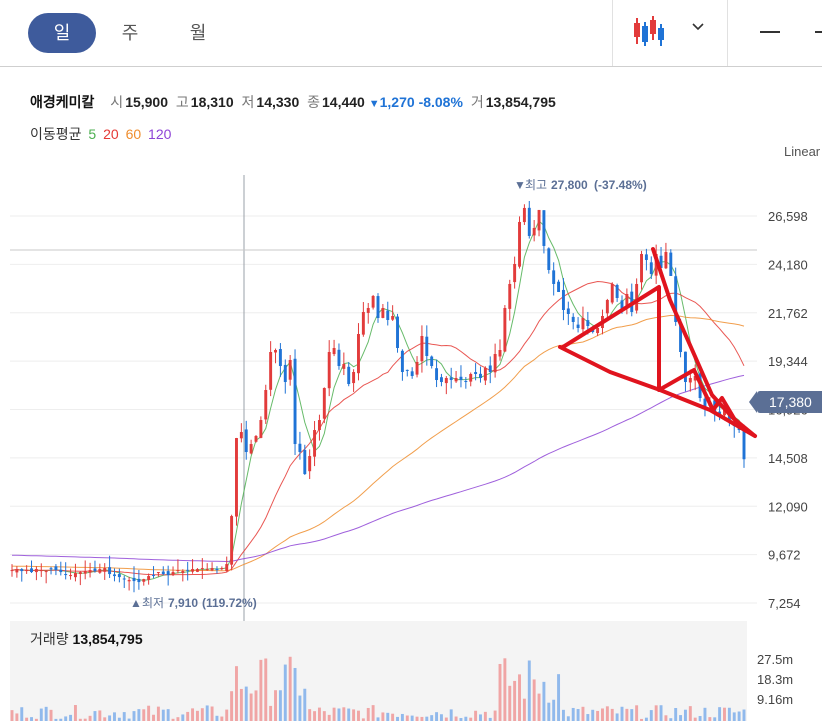  What do you see at coordinates (569, 185) in the screenshot?
I see `annotation-high-value: 27,800` at bounding box center [569, 185].